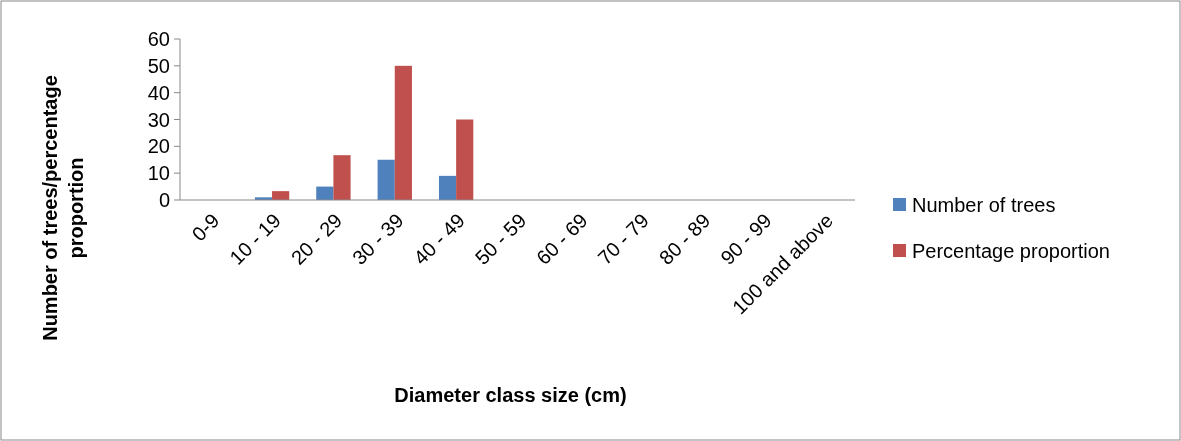 The height and width of the screenshot is (441, 1181). I want to click on y-axis-title: Number of trees/percentage proportion, so click(63, 208).